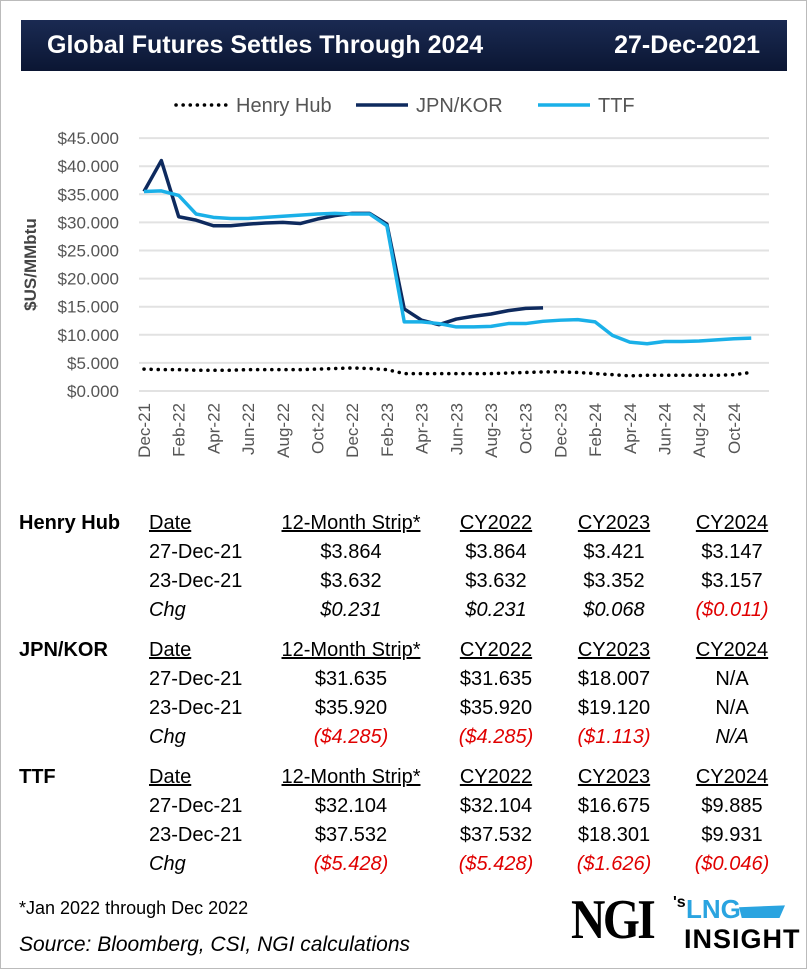  What do you see at coordinates (179, 430) in the screenshot?
I see `x-tick-label: Feb-22` at bounding box center [179, 430].